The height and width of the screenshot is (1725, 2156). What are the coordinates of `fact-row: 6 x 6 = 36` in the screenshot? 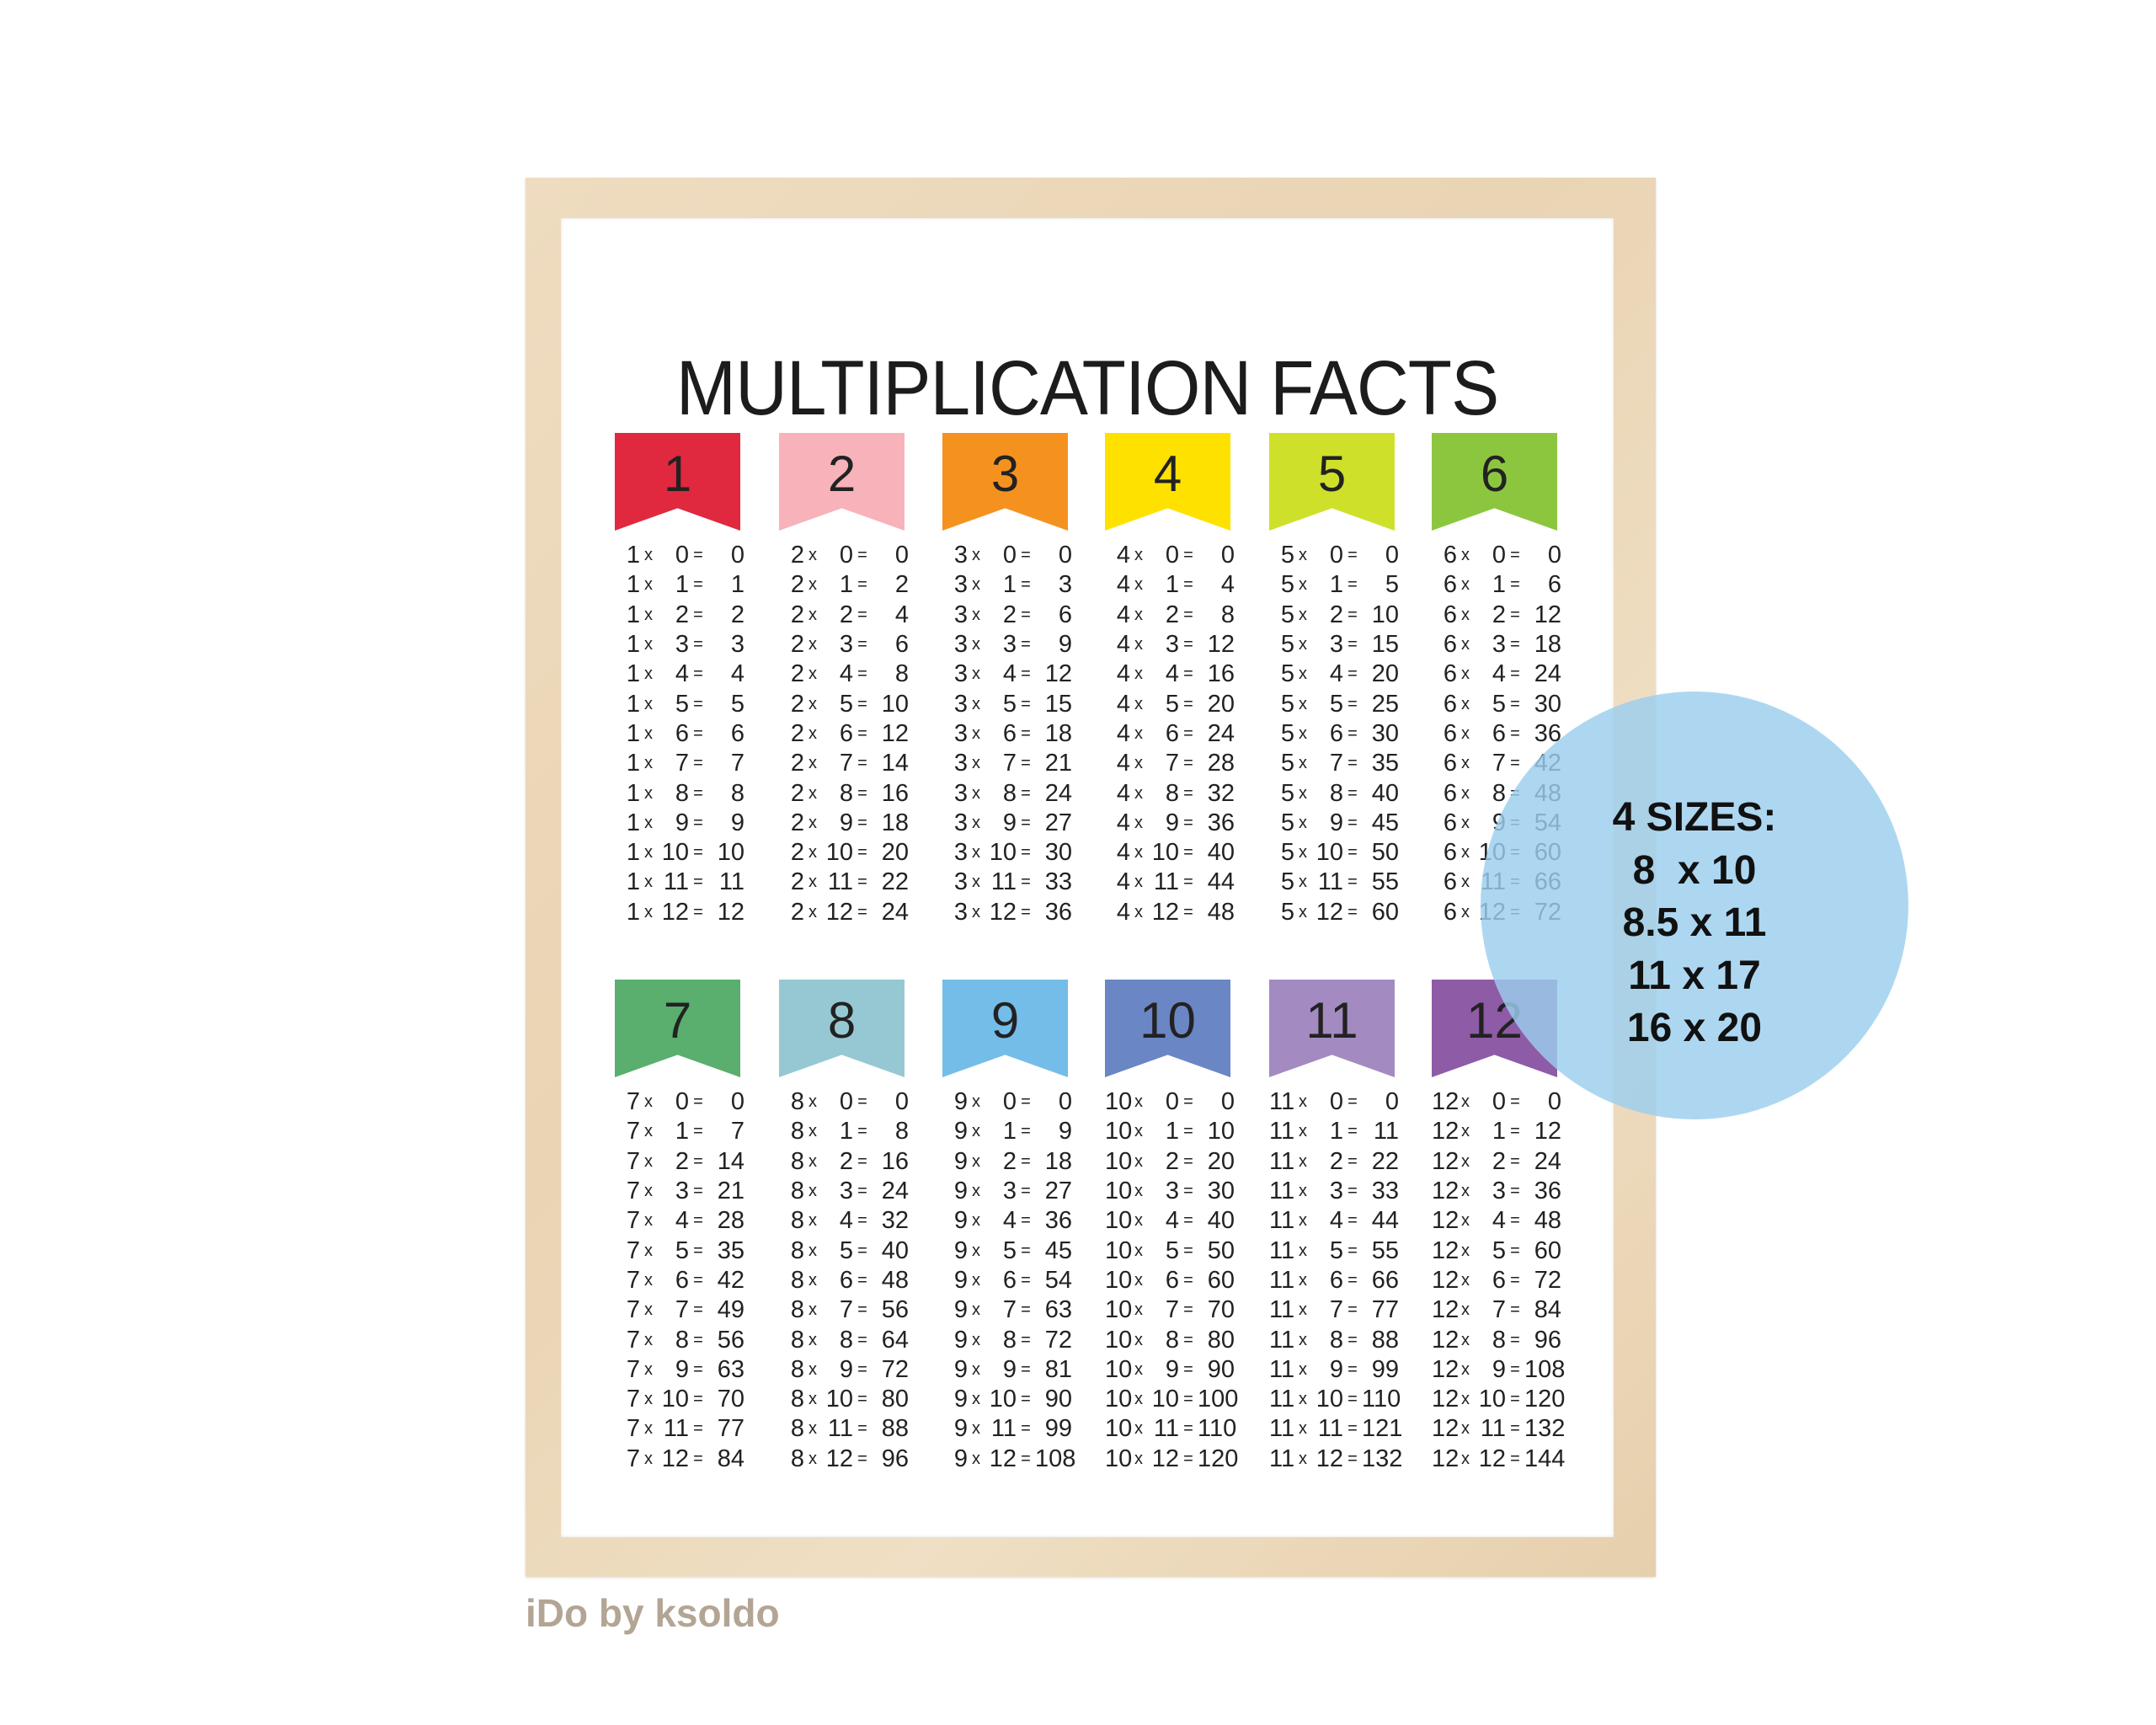 It's located at (1499, 734).